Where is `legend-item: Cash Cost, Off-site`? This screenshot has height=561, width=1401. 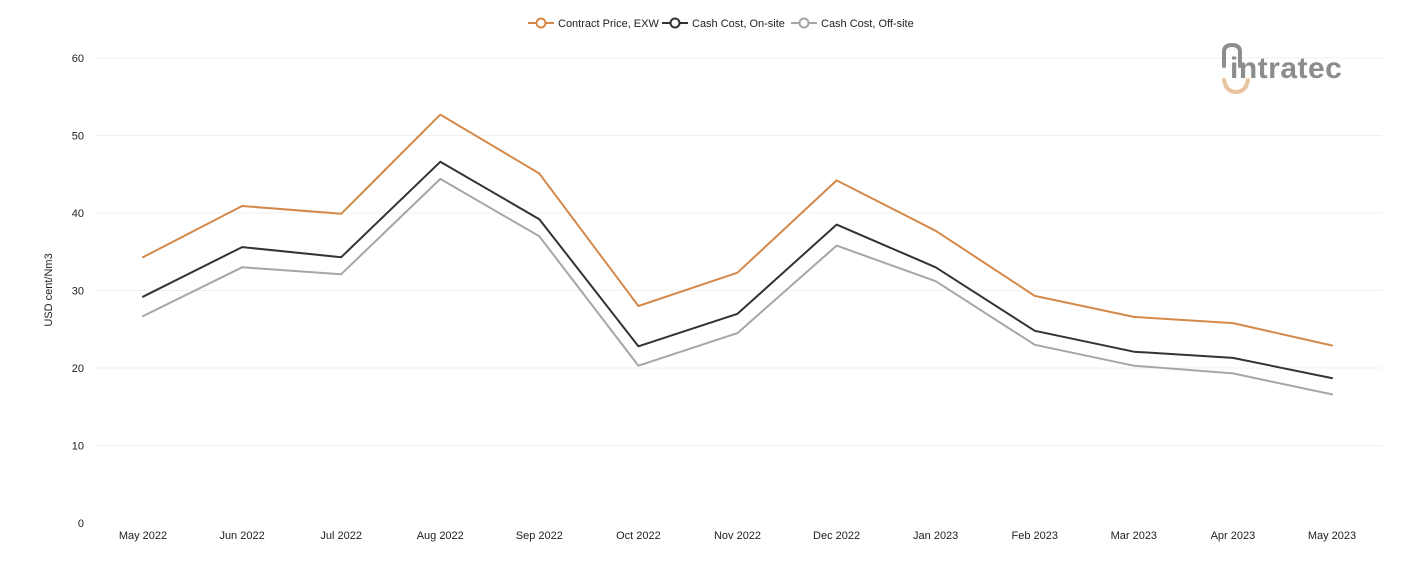 legend-item: Cash Cost, Off-site is located at coordinates (852, 23).